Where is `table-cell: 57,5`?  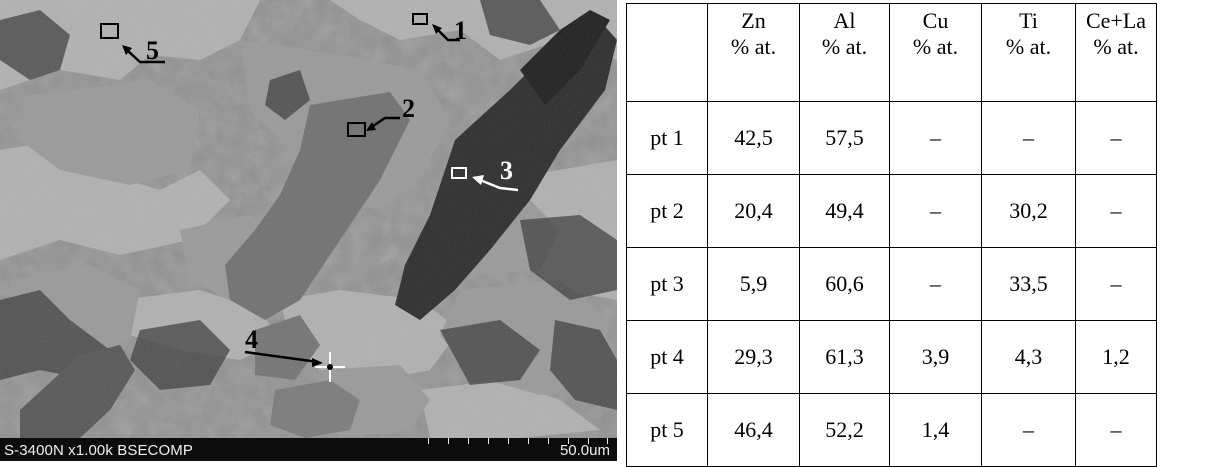 table-cell: 57,5 is located at coordinates (844, 138).